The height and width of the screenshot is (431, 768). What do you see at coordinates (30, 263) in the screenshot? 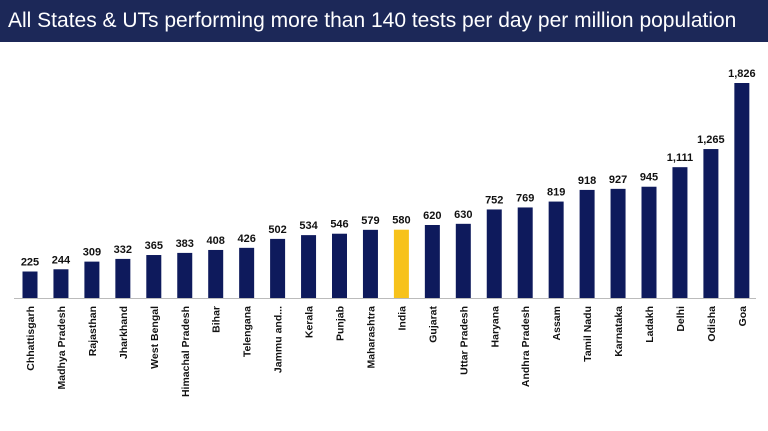
I see `data-label: 225` at bounding box center [30, 263].